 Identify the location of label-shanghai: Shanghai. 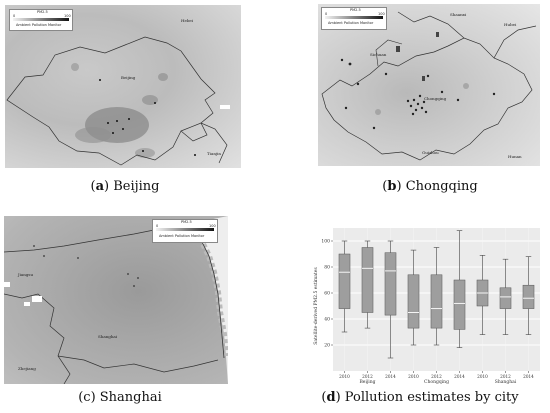
(108, 336).